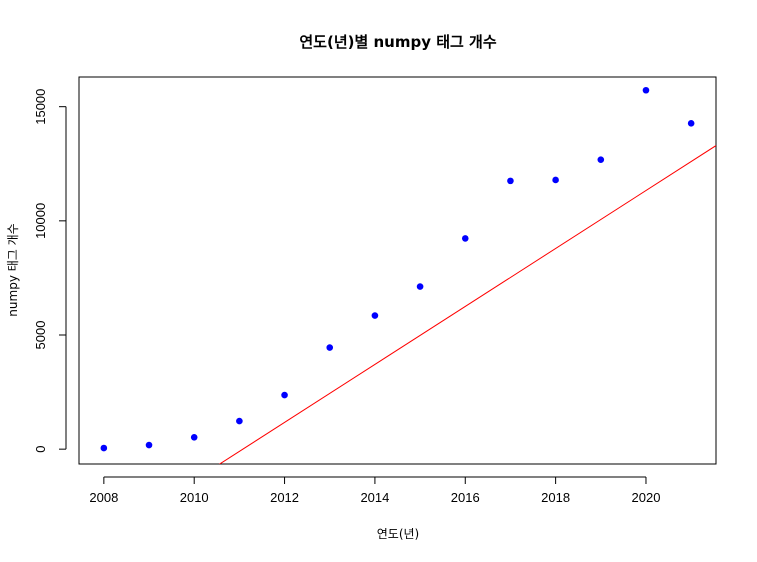 This screenshot has height=562, width=757. I want to click on y-tick-label: 10000, so click(40, 221).